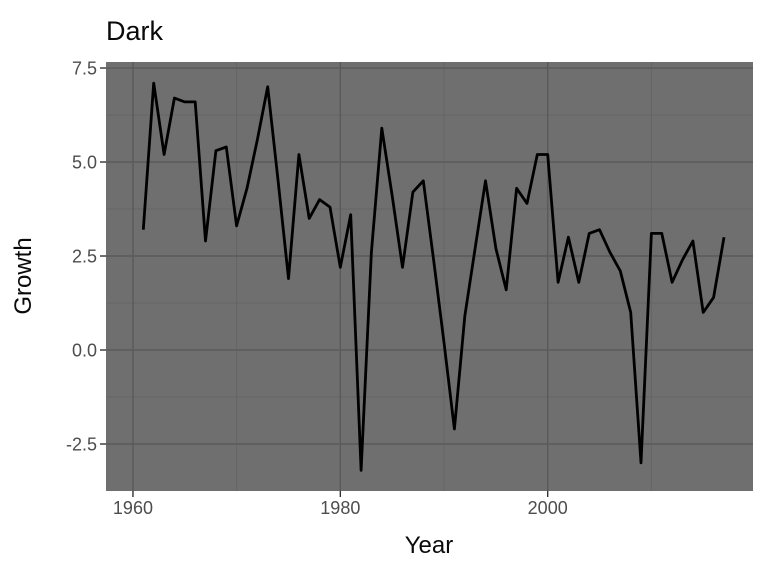  What do you see at coordinates (81, 445) in the screenshot?
I see `svg-text: -2.5` at bounding box center [81, 445].